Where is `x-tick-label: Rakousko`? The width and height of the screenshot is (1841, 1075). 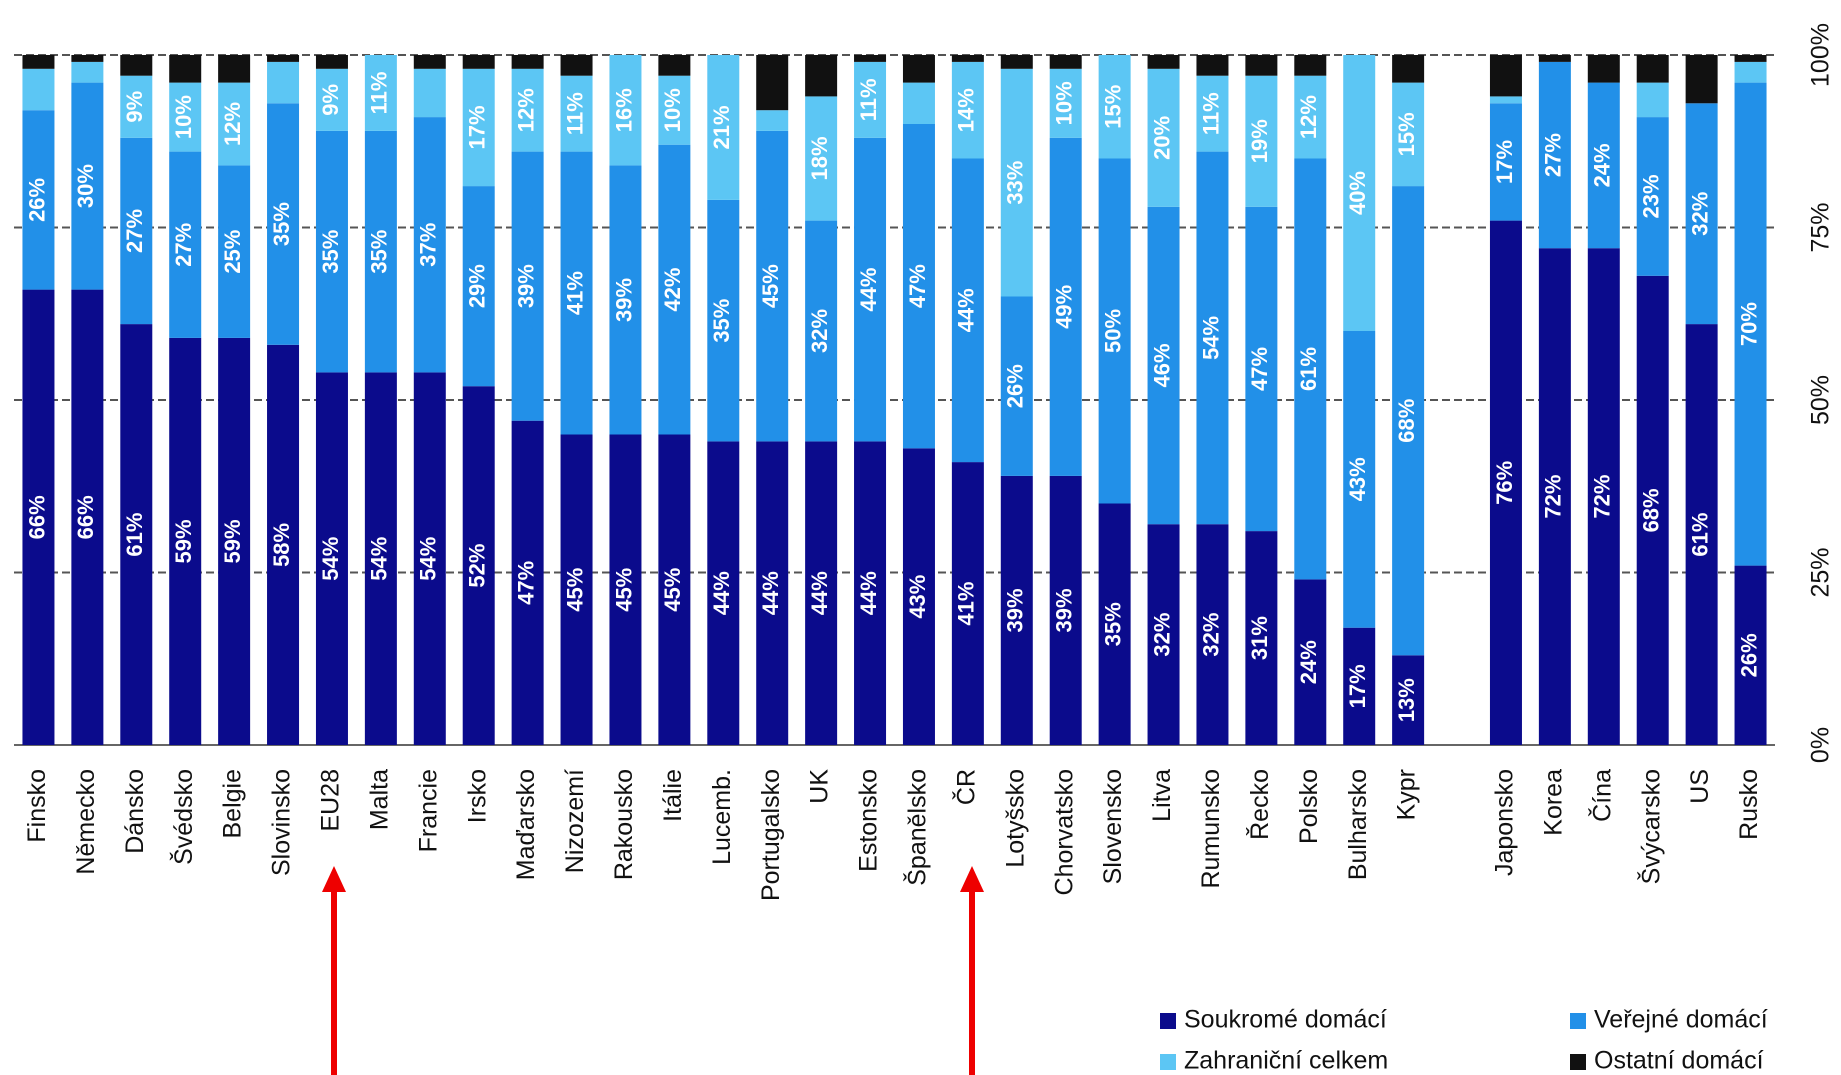
x-tick-label: Rakousko is located at coordinates (624, 824).